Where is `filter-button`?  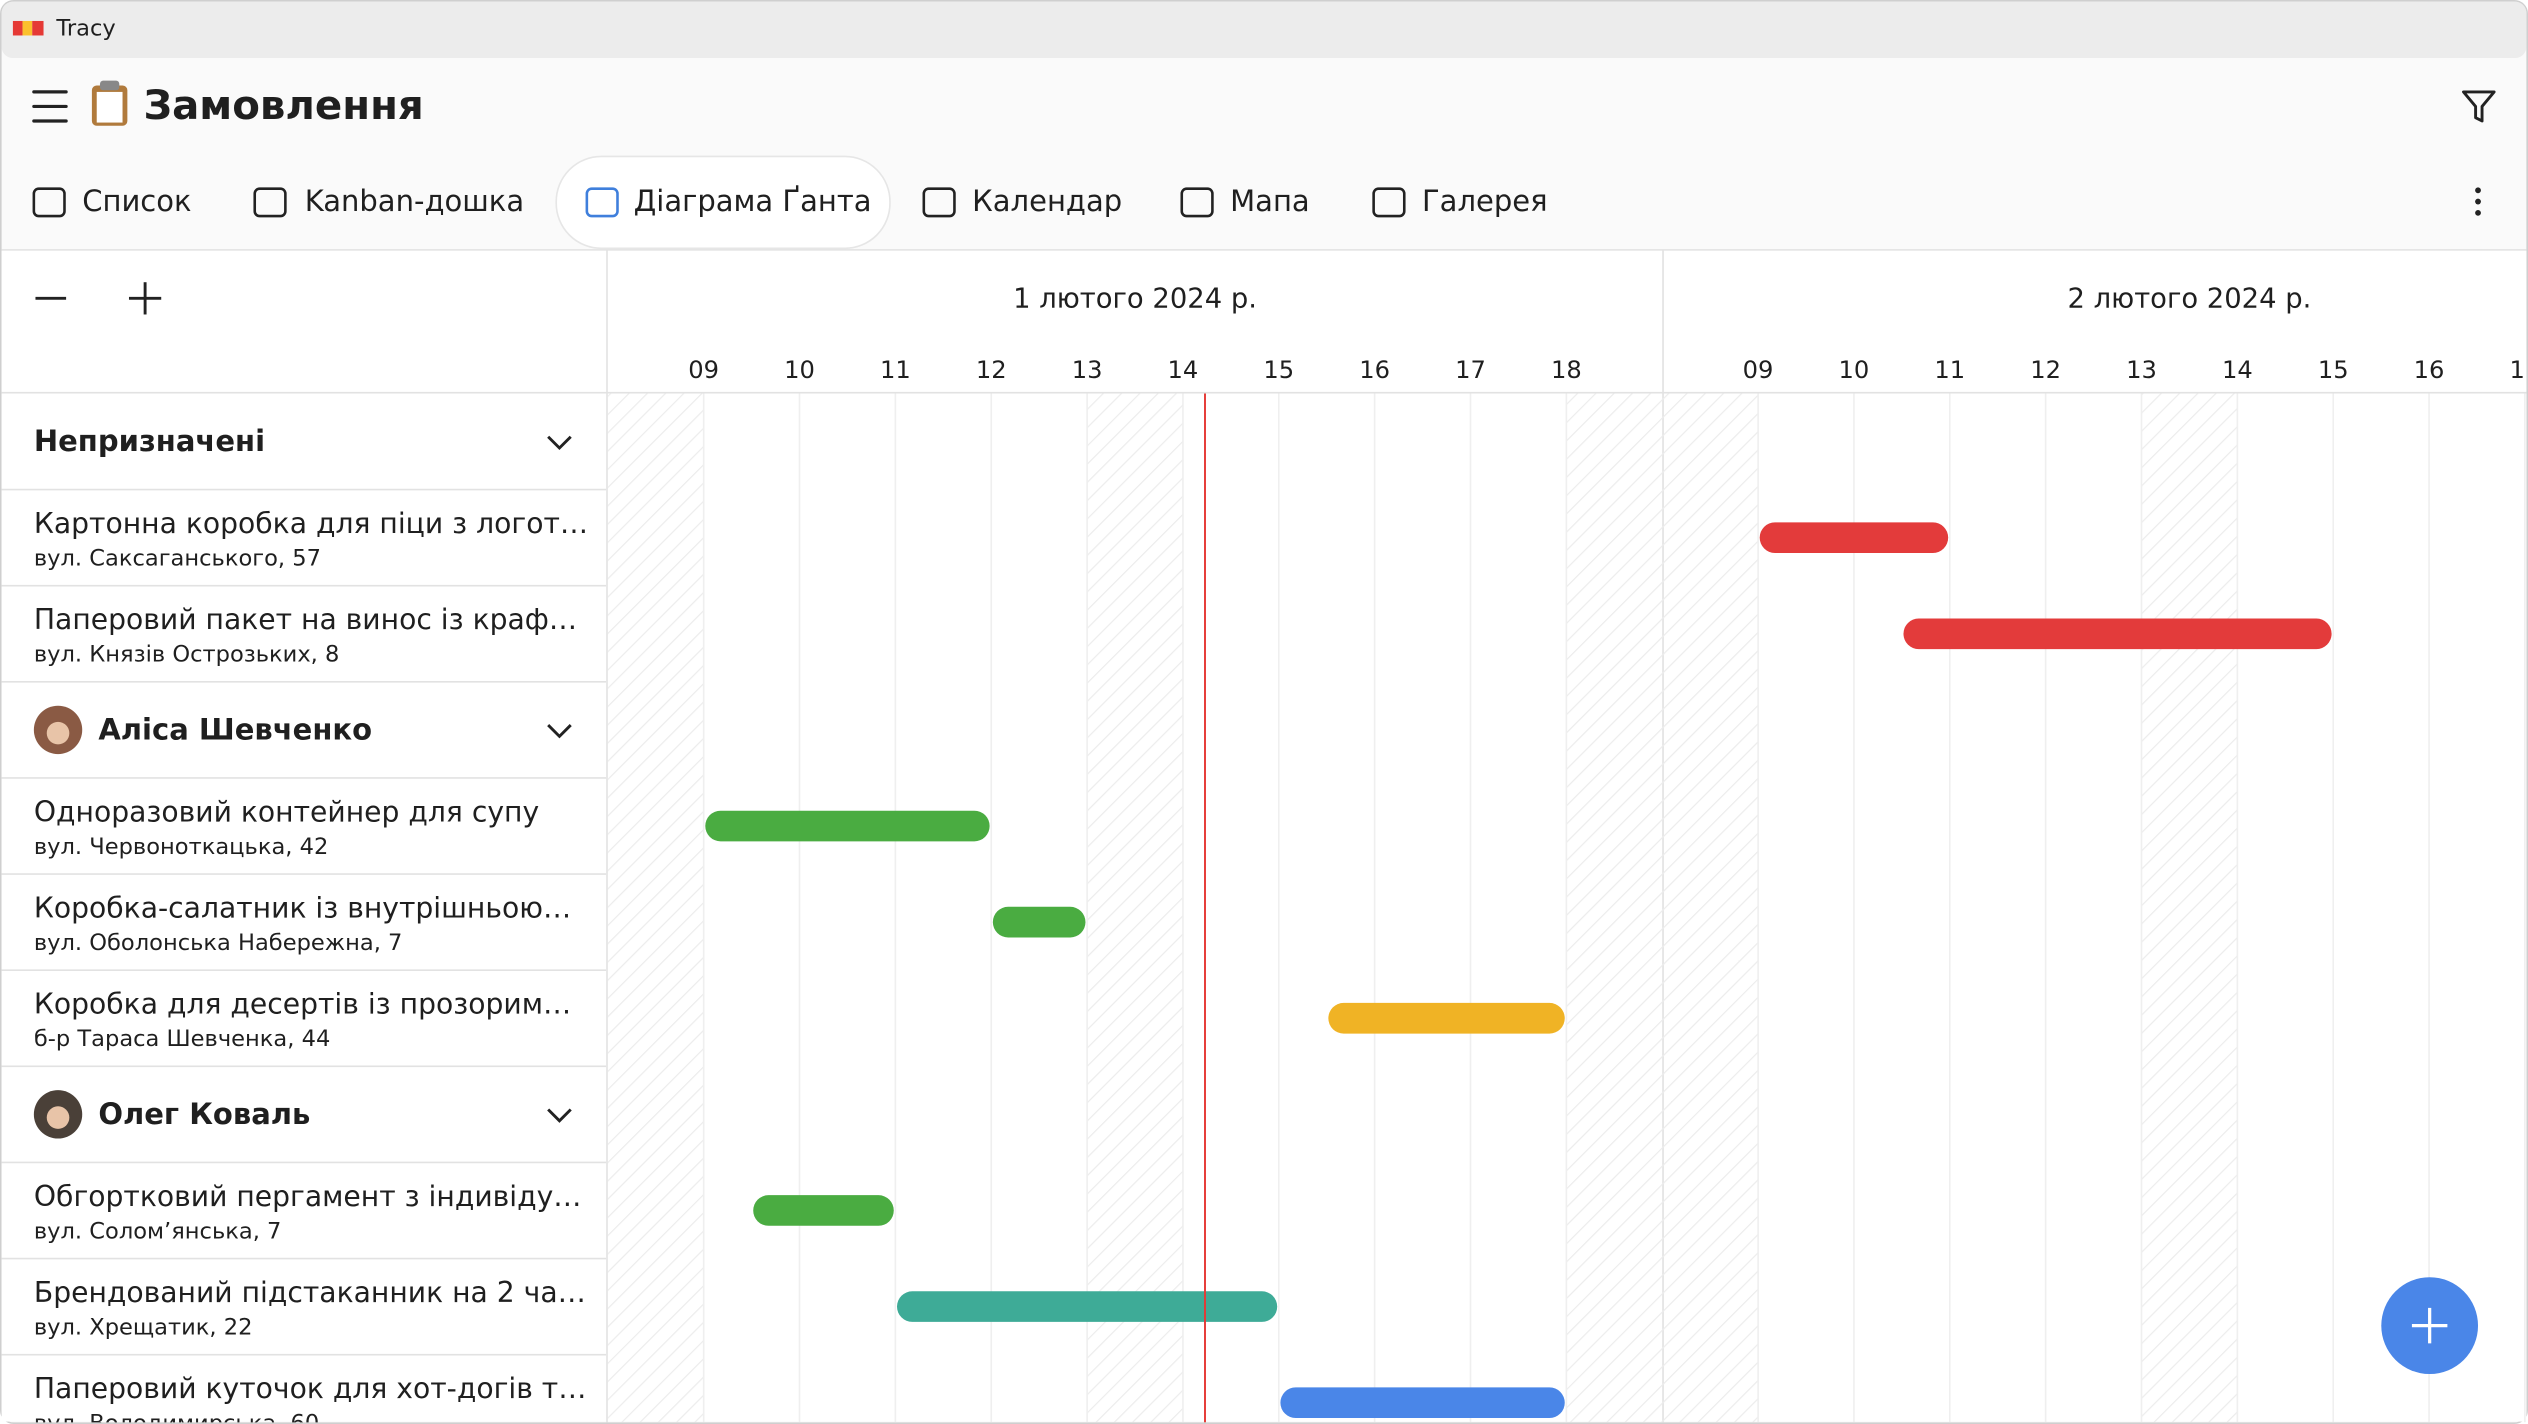 filter-button is located at coordinates (2479, 106).